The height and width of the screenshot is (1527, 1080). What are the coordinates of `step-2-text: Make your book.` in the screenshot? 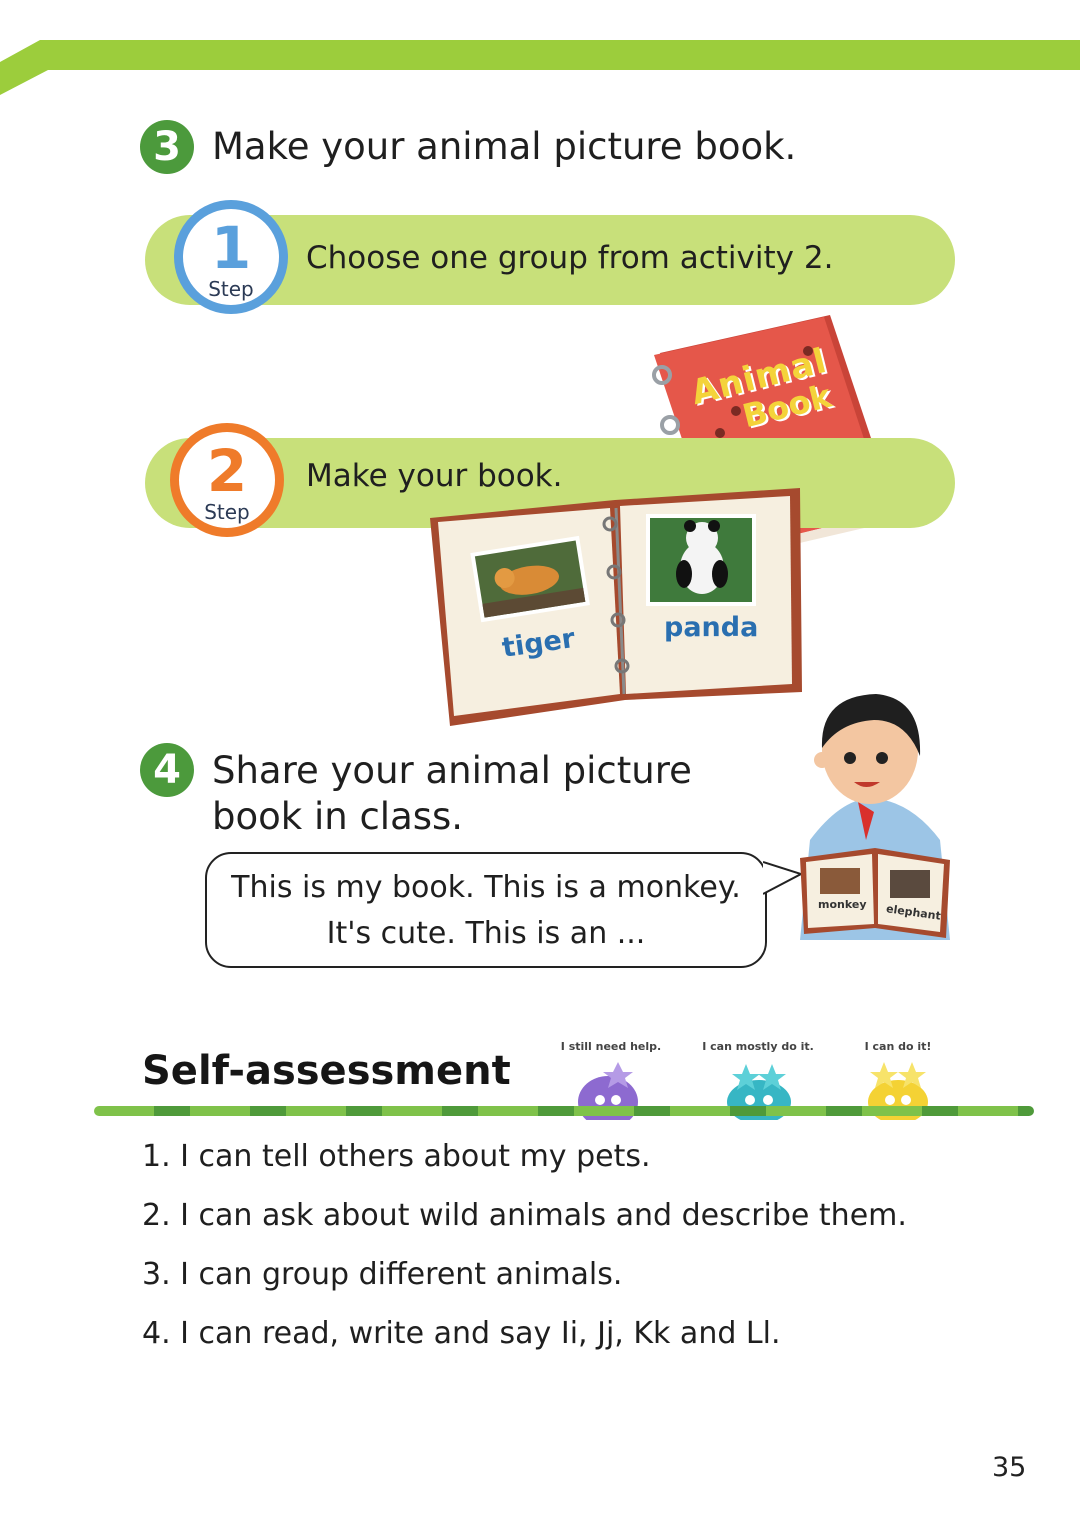 It's located at (434, 476).